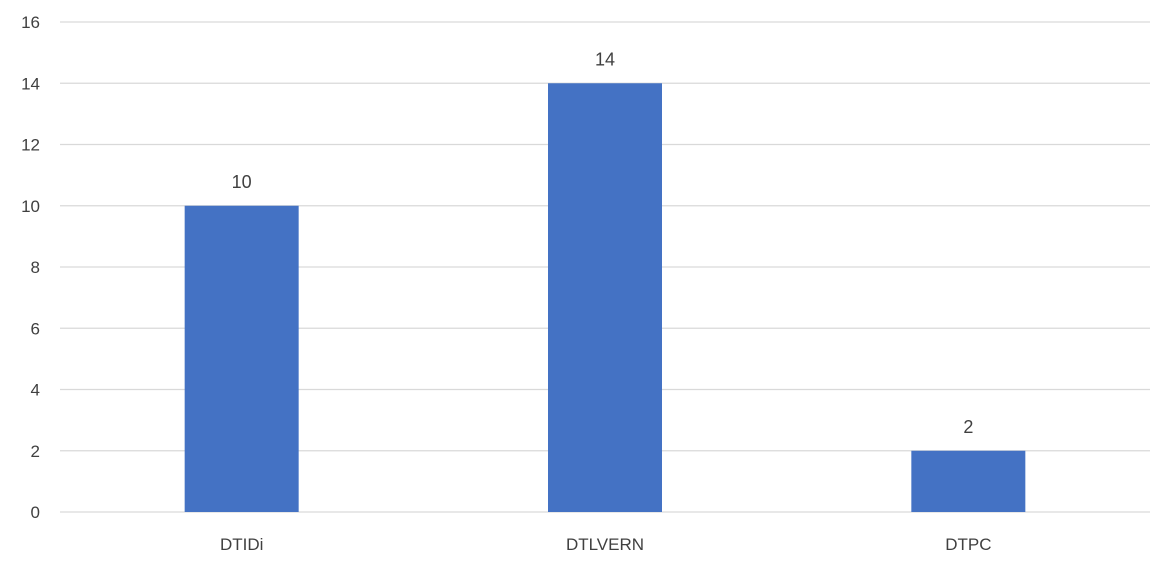  Describe the element at coordinates (35, 328) in the screenshot. I see `y-tick-label: 6` at that location.